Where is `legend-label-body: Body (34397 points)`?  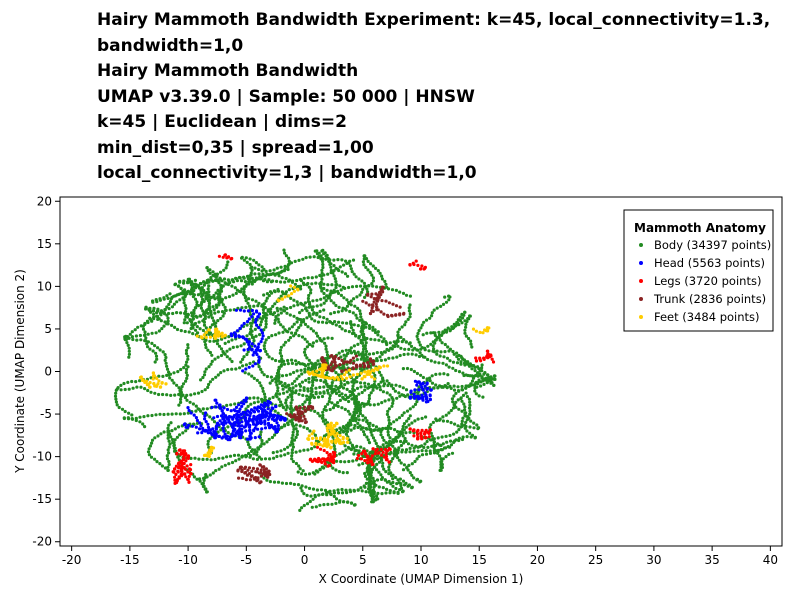 legend-label-body: Body (34397 points) is located at coordinates (712, 245).